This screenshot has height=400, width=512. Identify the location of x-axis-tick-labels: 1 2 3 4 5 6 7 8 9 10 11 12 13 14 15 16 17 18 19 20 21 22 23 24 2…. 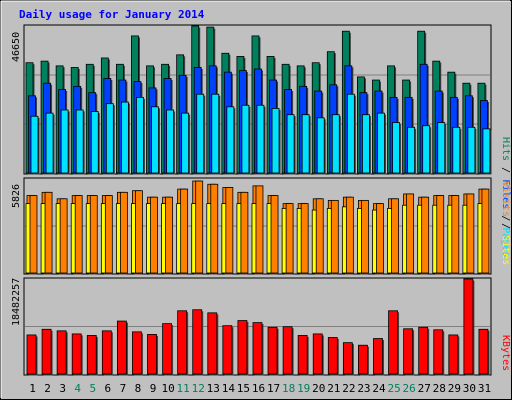
(260, 388).